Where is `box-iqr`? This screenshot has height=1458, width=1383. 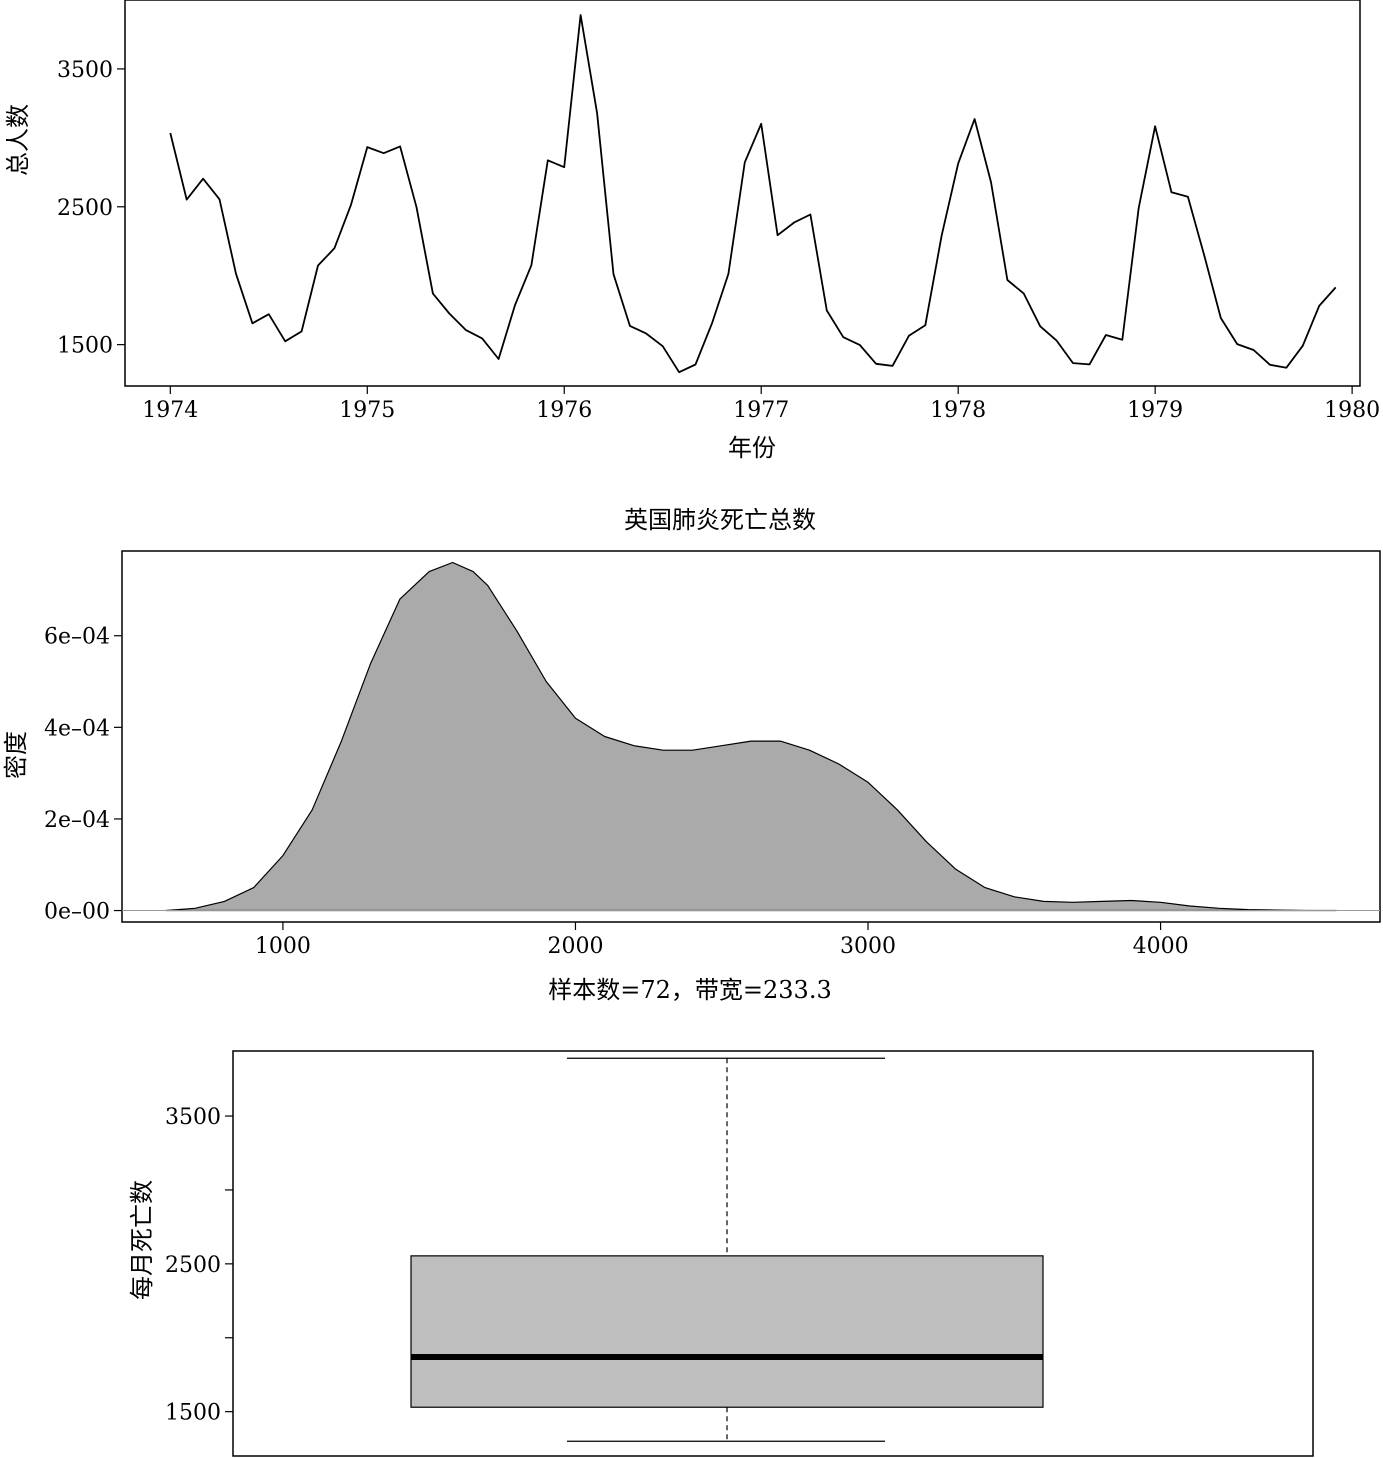
box-iqr is located at coordinates (727, 1331).